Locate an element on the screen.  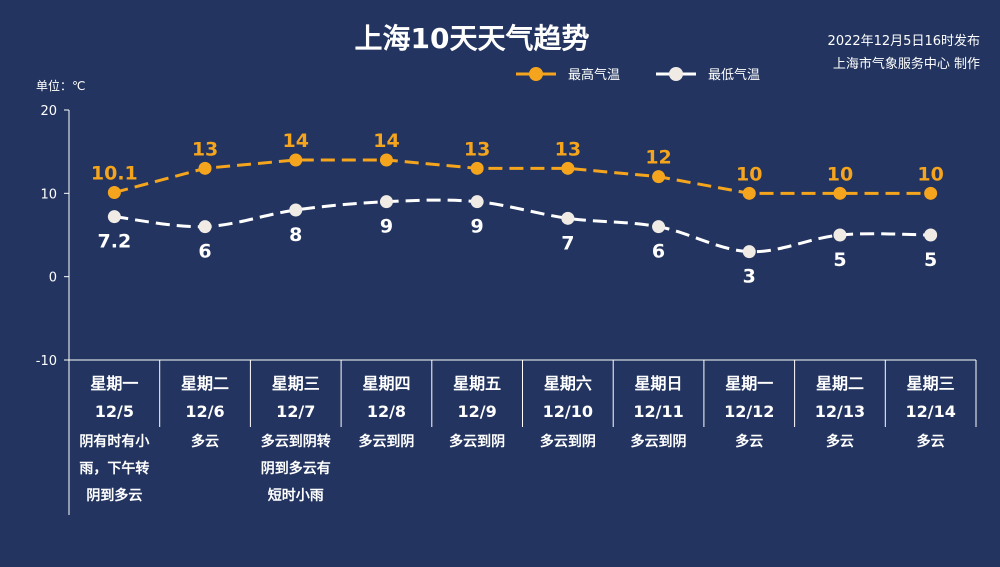
legend-low-label: 最低气温 is located at coordinates (734, 75).